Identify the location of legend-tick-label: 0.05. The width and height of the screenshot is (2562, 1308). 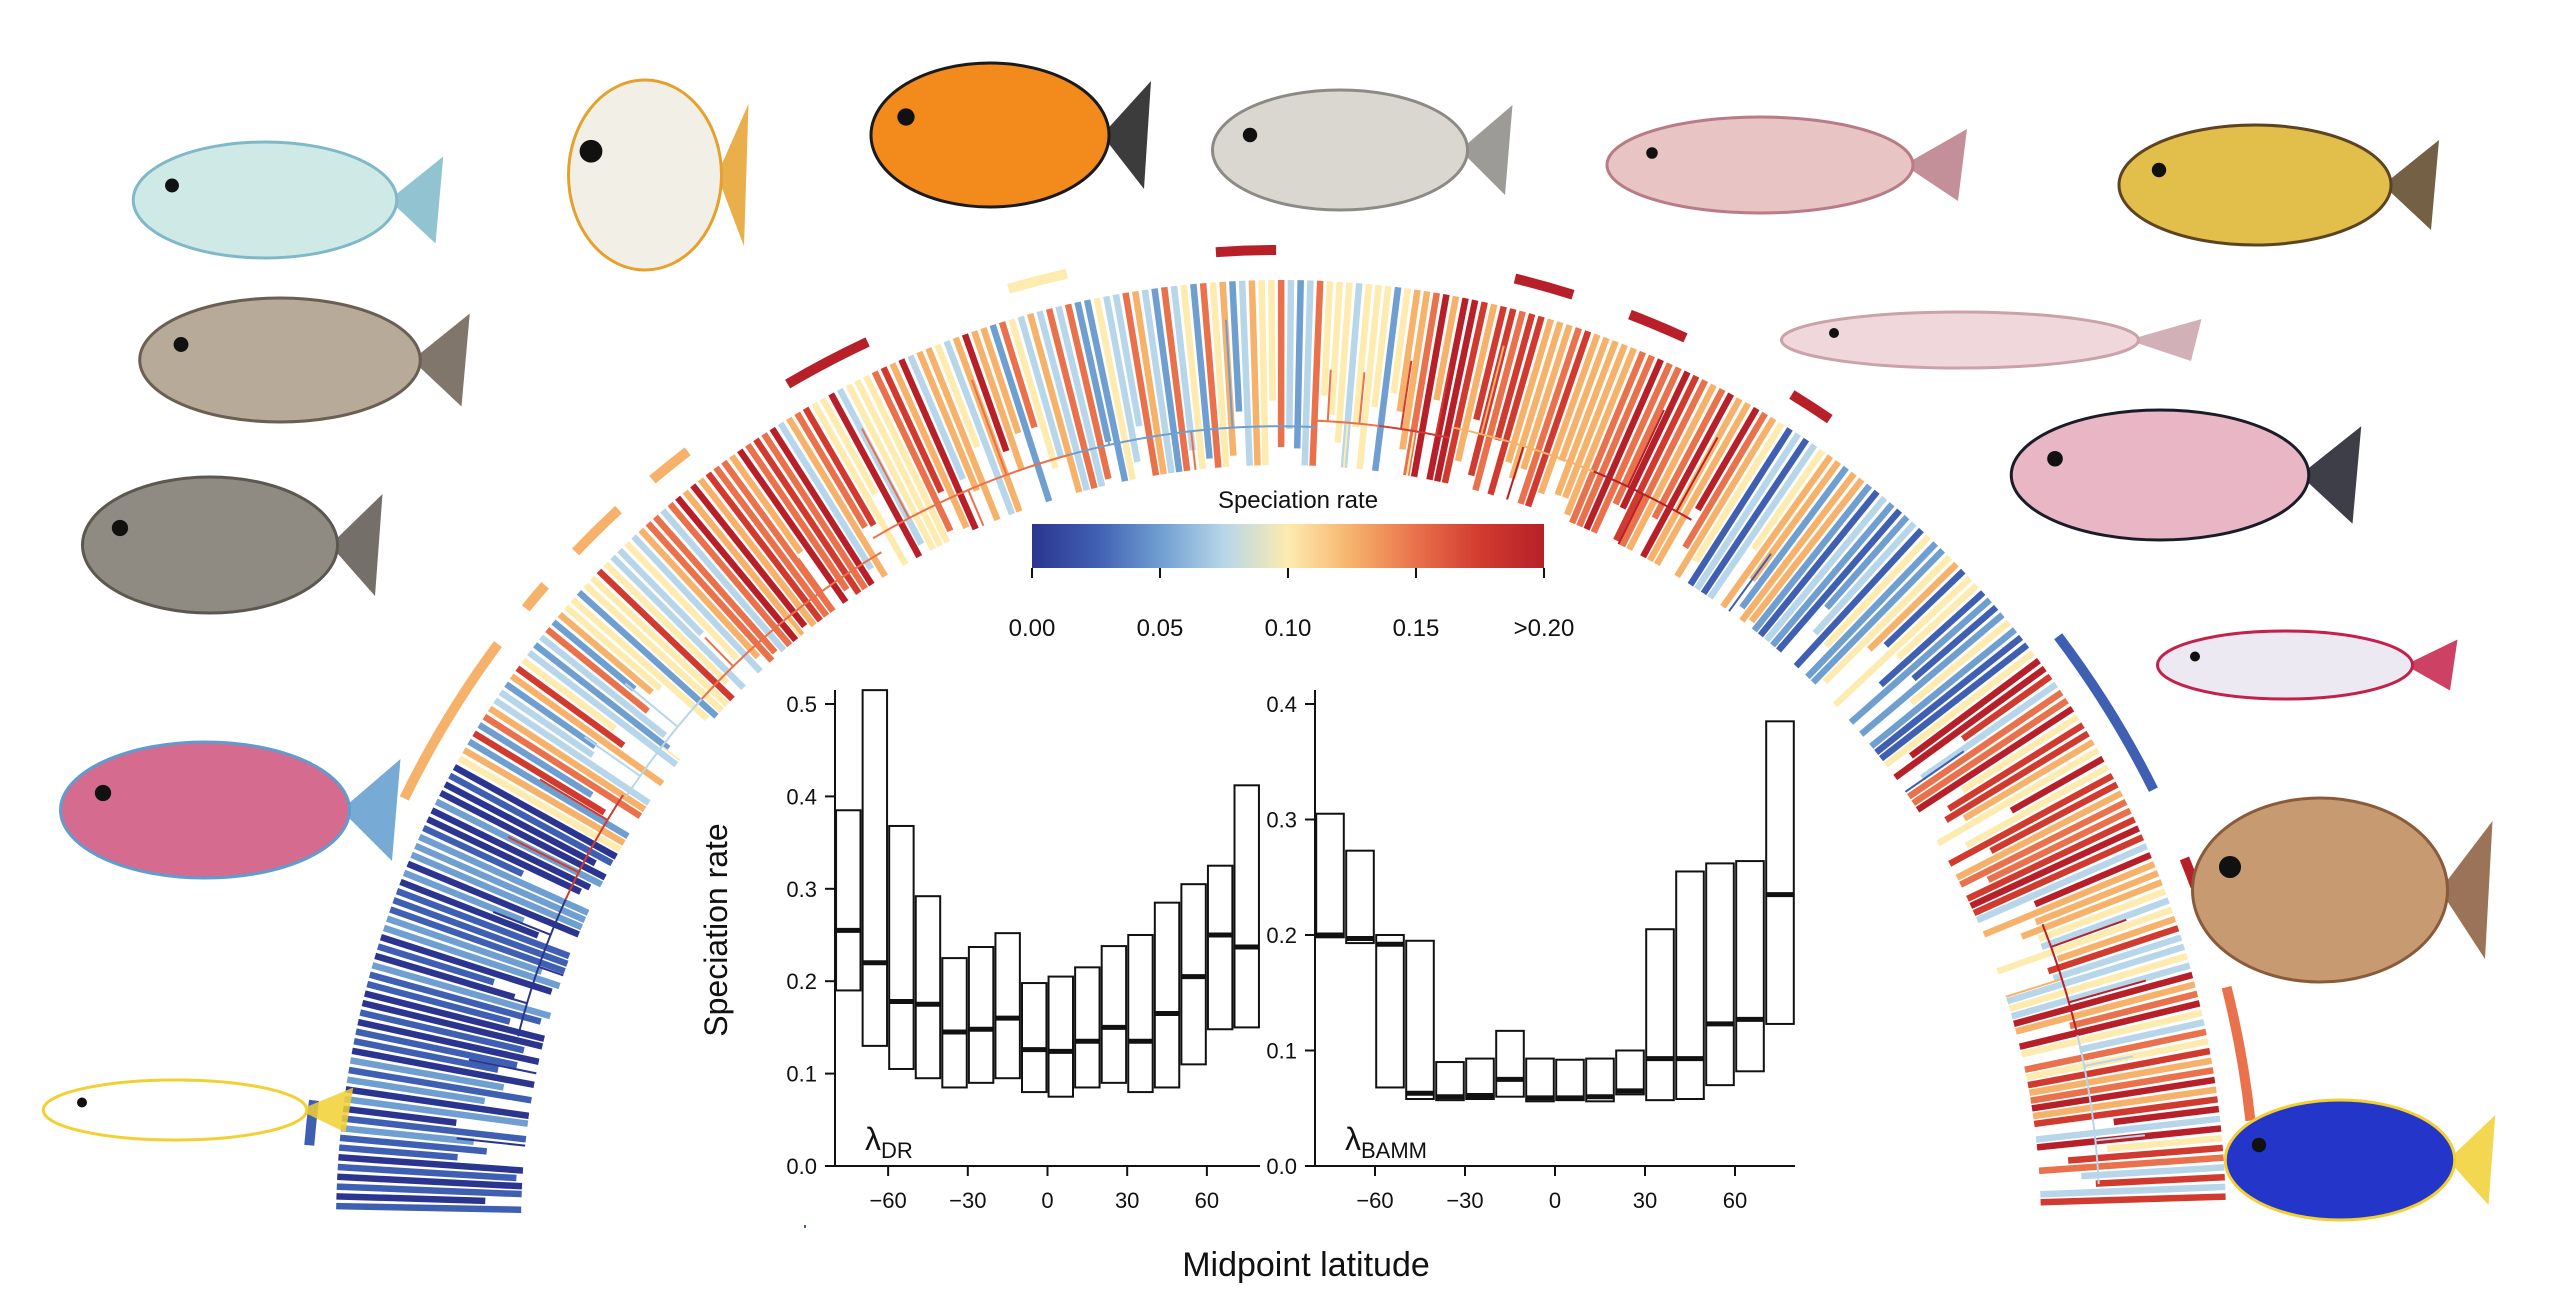
(1160, 628).